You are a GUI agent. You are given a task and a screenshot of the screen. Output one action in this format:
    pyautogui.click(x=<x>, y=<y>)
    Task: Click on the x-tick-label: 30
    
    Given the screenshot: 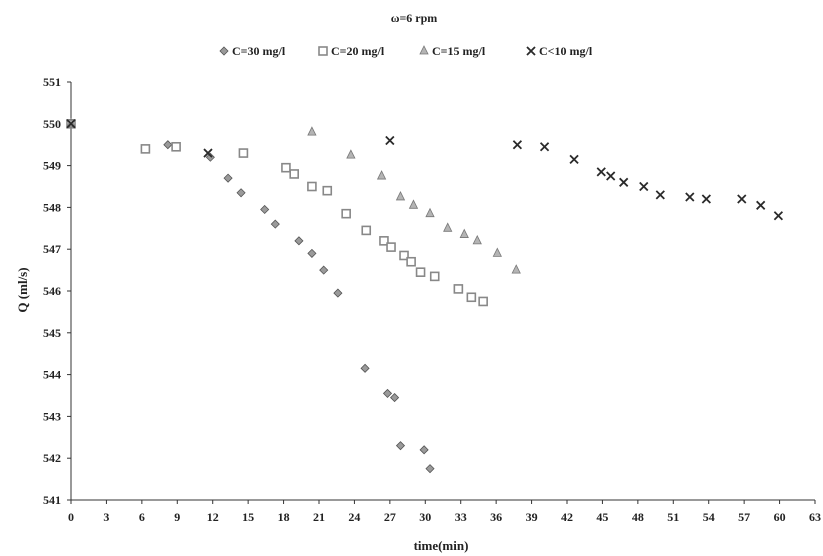 What is the action you would take?
    pyautogui.click(x=425, y=517)
    